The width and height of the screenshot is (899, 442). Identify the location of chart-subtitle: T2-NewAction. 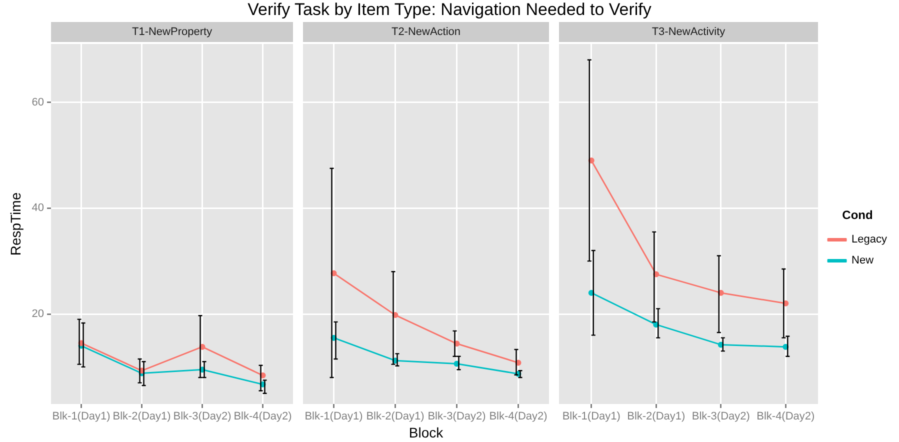
(426, 32).